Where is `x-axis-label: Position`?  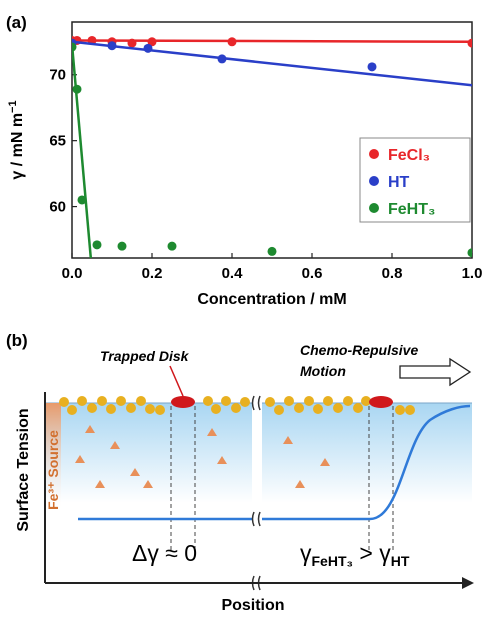 x-axis-label: Position is located at coordinates (252, 605).